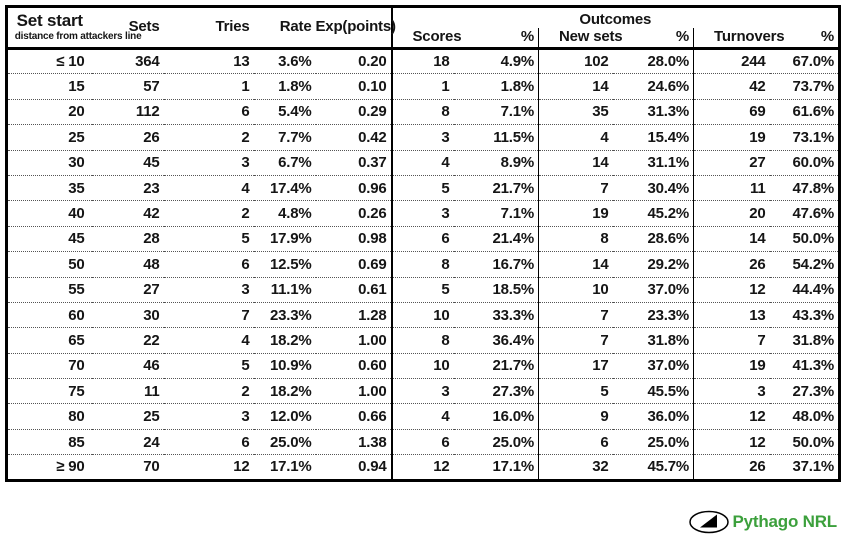  Describe the element at coordinates (49, 391) in the screenshot. I see `cell-set-start: 75` at that location.